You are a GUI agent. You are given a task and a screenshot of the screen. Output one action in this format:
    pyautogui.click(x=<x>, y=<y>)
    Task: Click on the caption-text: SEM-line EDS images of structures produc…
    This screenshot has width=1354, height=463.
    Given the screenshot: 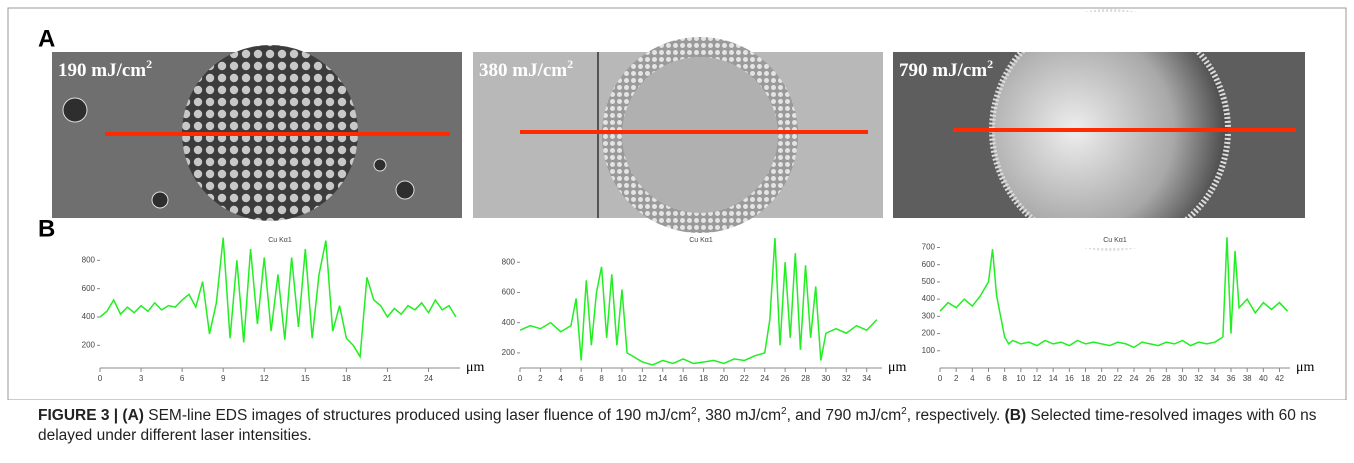 What is the action you would take?
    pyautogui.click(x=417, y=415)
    